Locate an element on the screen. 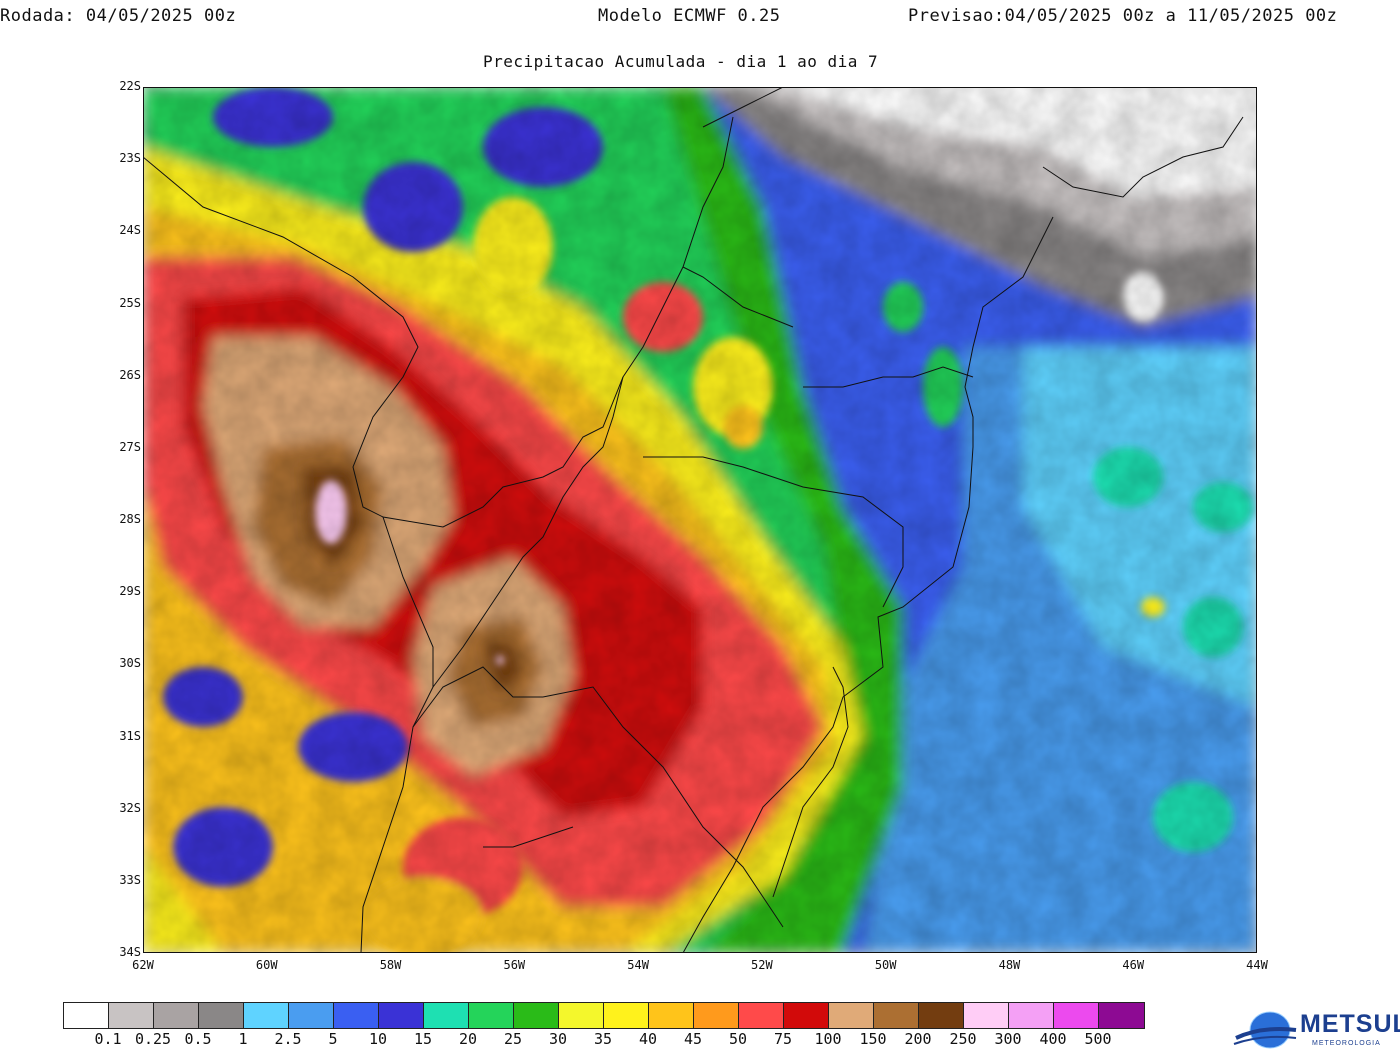 The height and width of the screenshot is (1056, 1400). longitude-label: 44W is located at coordinates (1257, 965).